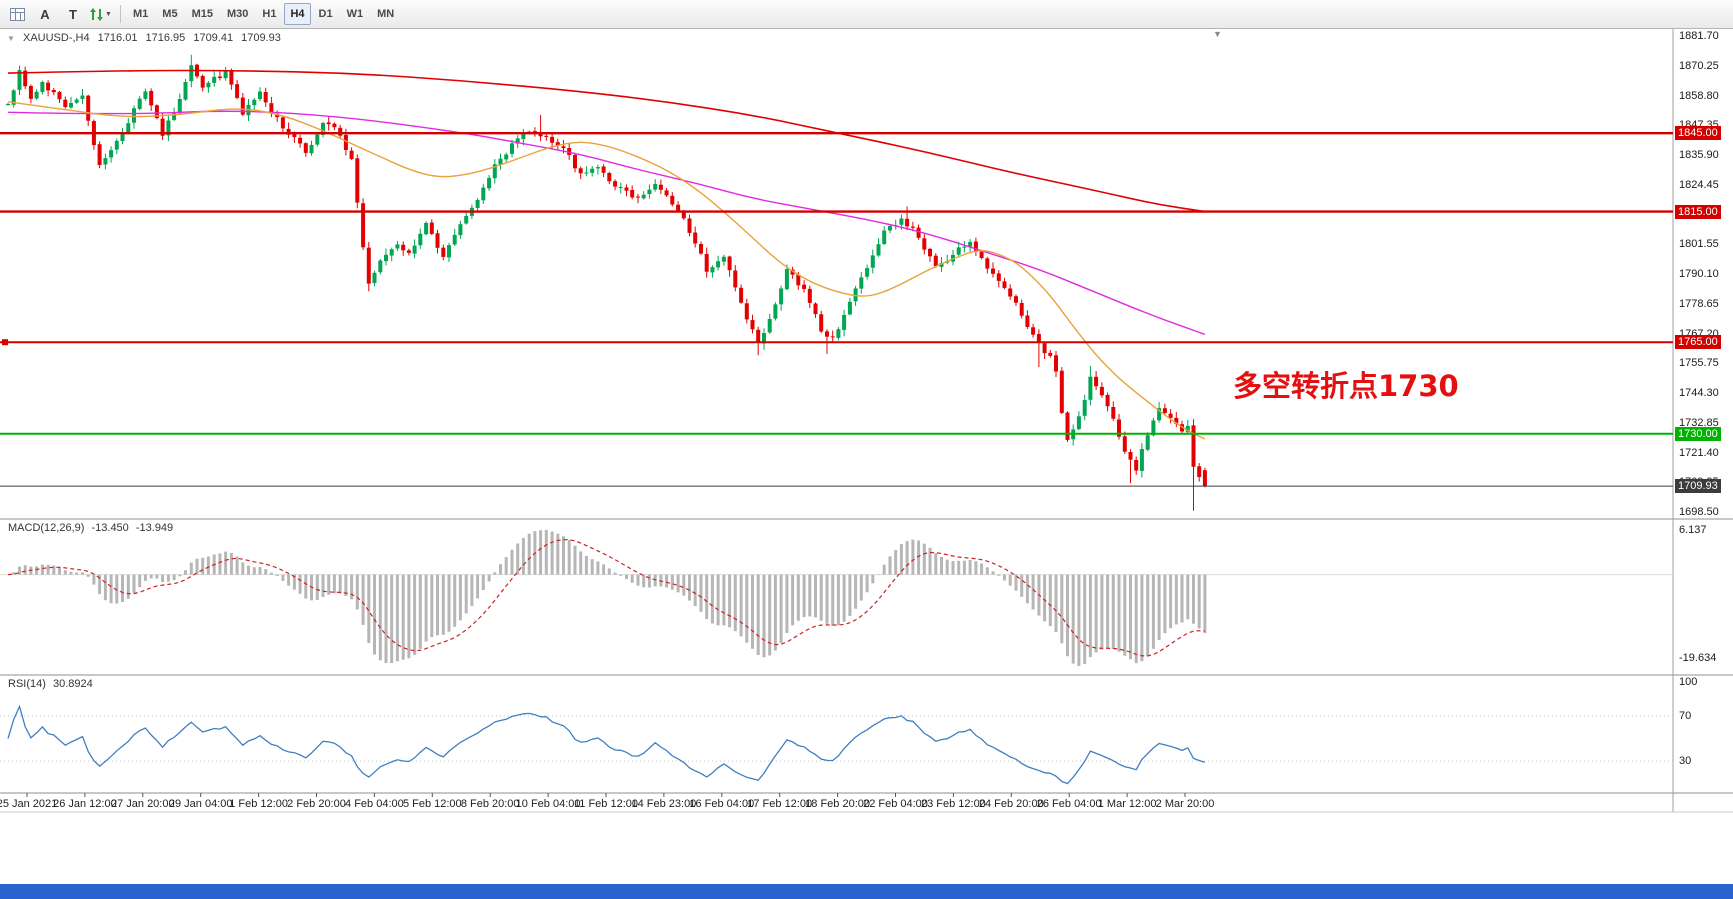 This screenshot has height=899, width=1733. What do you see at coordinates (1698, 211) in the screenshot?
I see `level-price-badge: 1815.00` at bounding box center [1698, 211].